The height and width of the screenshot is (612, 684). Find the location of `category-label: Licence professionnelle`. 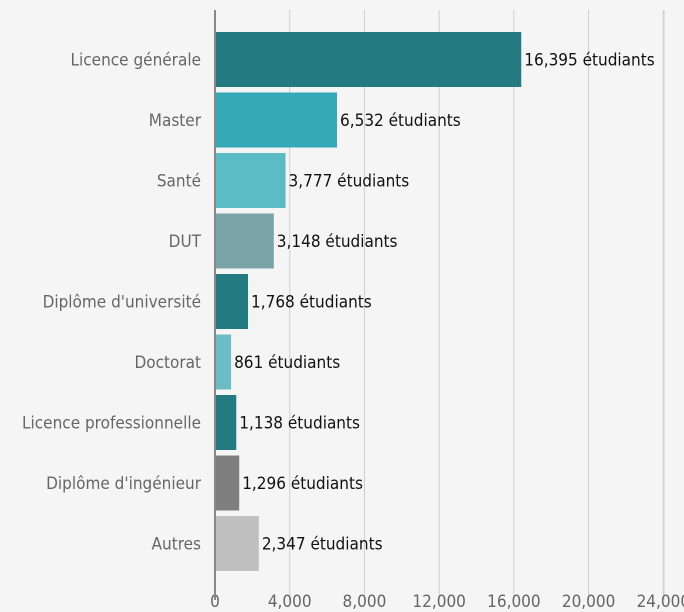

category-label: Licence professionnelle is located at coordinates (111, 424).